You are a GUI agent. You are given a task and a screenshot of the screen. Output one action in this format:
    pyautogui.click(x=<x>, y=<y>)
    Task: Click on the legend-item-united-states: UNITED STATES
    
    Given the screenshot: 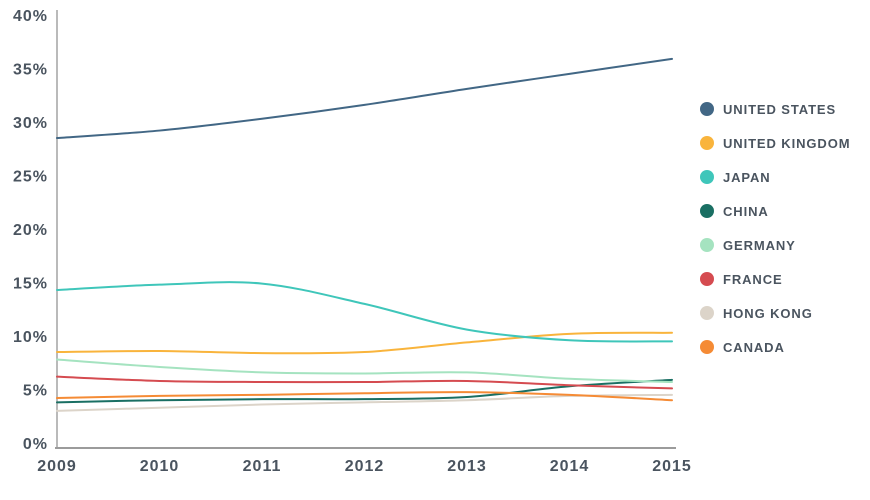 What is the action you would take?
    pyautogui.click(x=775, y=109)
    